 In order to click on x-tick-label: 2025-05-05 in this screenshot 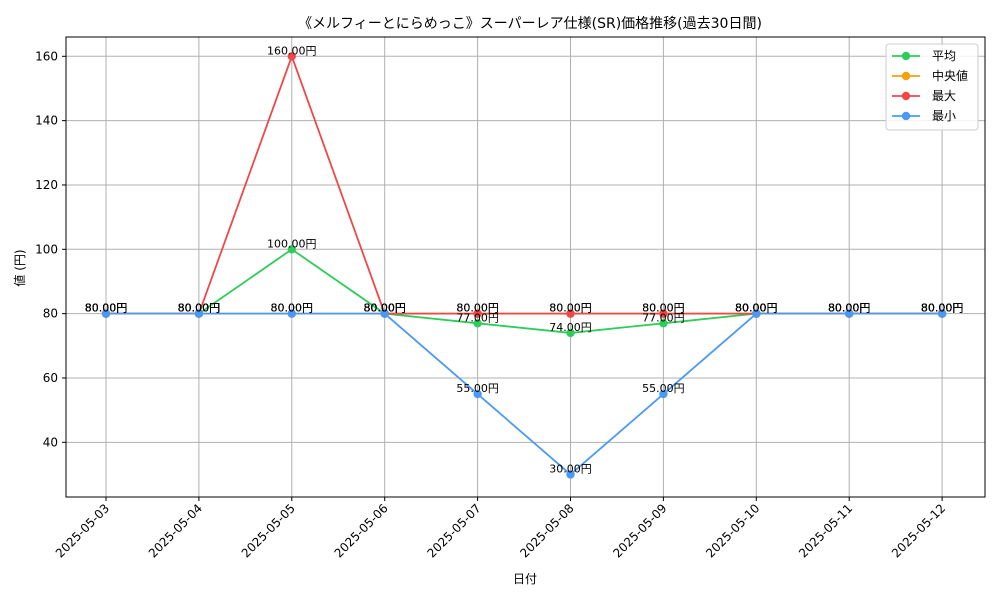, I will do `click(268, 530)`.